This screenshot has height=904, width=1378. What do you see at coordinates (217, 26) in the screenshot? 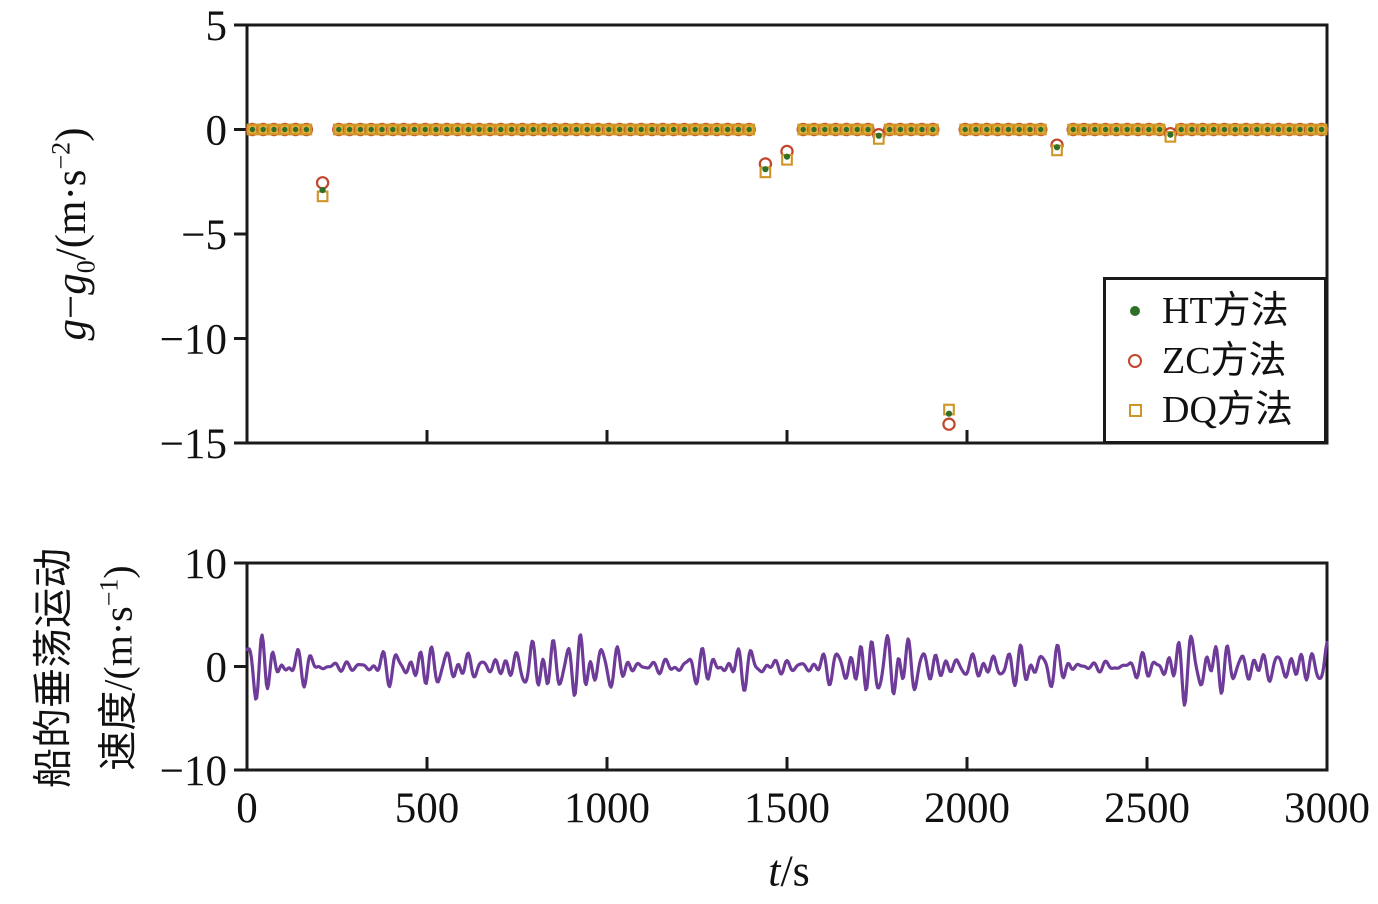
I see `y-tick-label: 5` at bounding box center [217, 26].